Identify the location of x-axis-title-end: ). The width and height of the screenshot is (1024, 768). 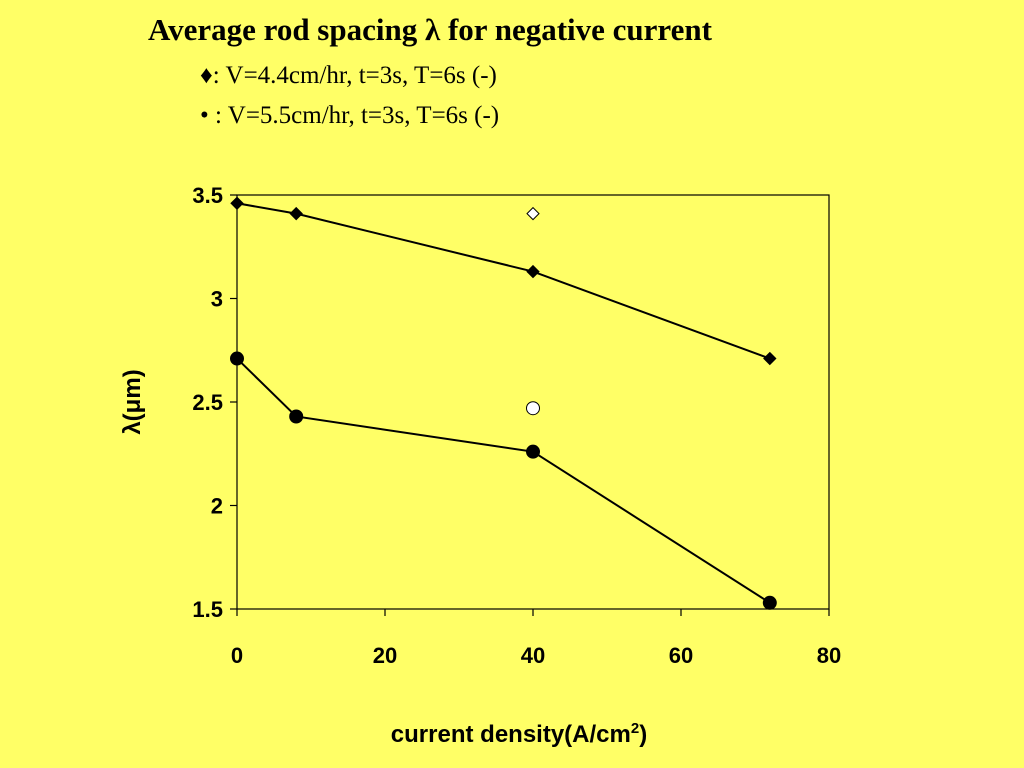
(643, 734).